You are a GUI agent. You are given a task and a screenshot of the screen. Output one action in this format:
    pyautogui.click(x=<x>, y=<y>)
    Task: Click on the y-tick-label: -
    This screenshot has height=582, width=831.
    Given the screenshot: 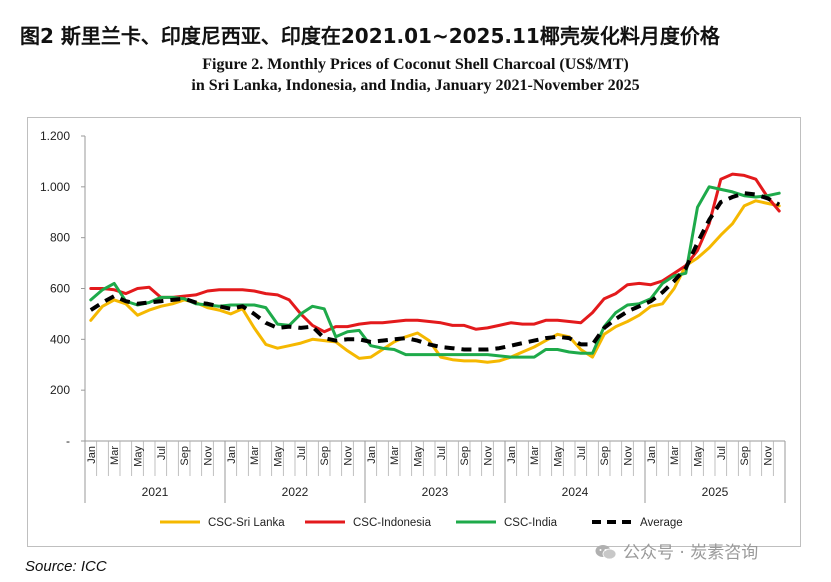 What is the action you would take?
    pyautogui.click(x=68, y=441)
    